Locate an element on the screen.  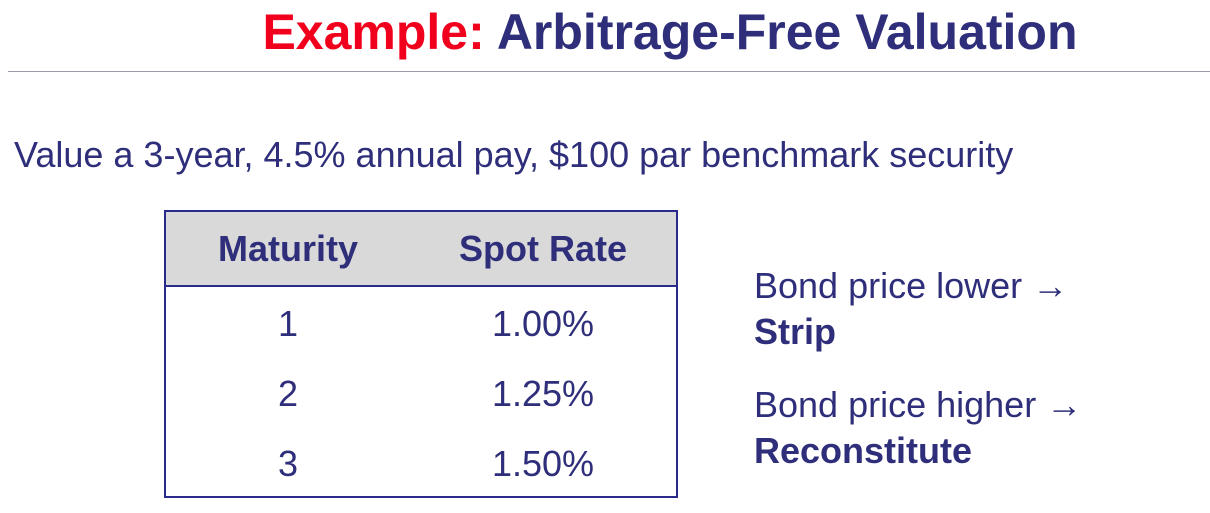
cell-maturity: 3 is located at coordinates (288, 463).